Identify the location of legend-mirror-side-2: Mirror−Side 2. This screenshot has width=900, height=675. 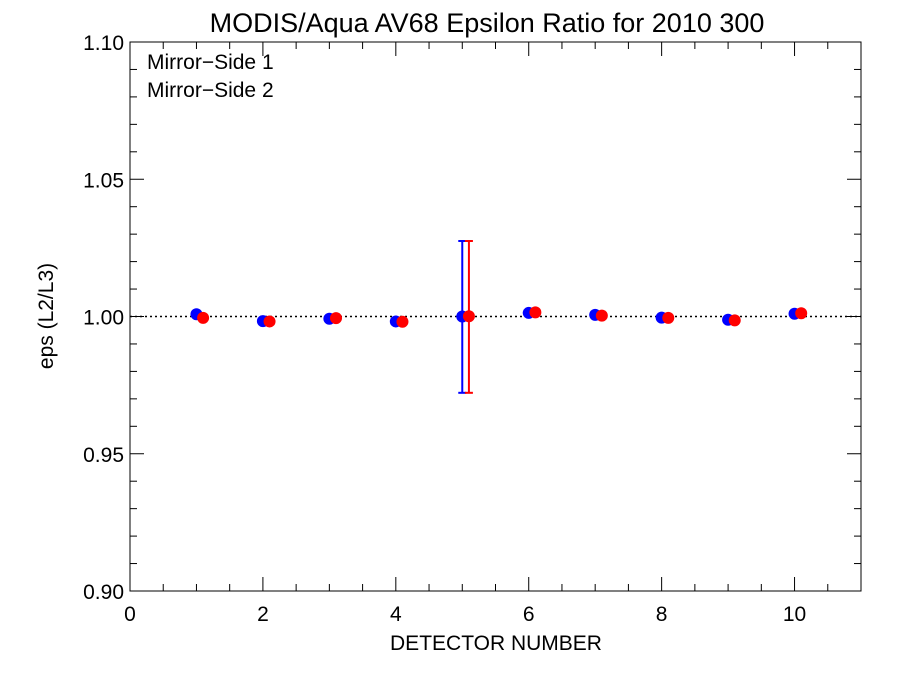
(210, 90).